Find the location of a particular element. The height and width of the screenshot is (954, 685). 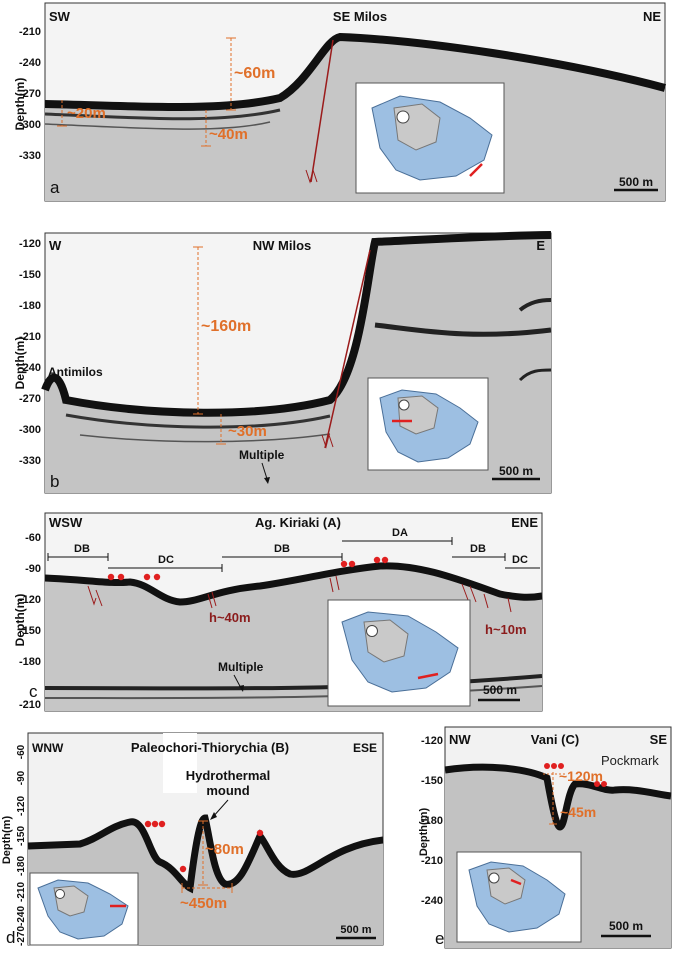

annotation-120m: ~120m is located at coordinates (581, 776).